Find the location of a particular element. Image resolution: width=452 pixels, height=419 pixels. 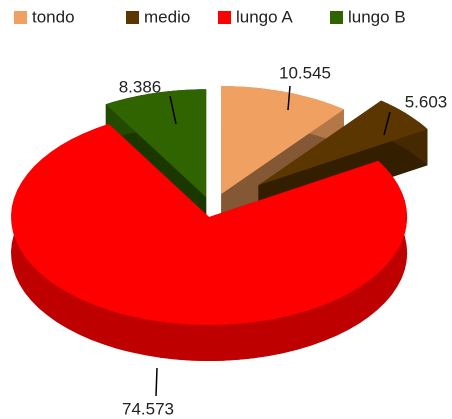

legend-label: lungo B is located at coordinates (377, 16).